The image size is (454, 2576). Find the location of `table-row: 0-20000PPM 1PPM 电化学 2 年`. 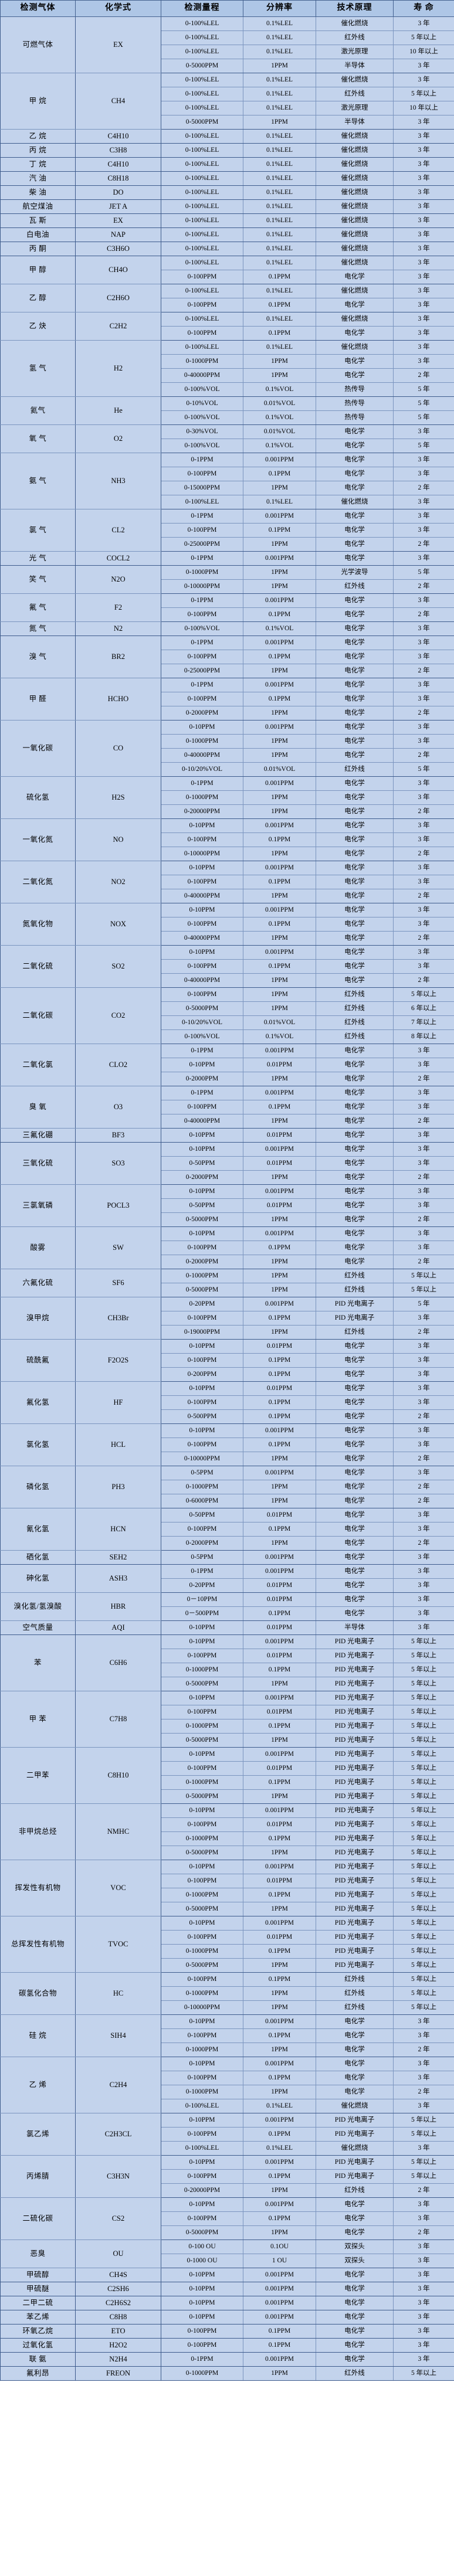

table-row: 0-20000PPM 1PPM 电化学 2 年 is located at coordinates (227, 812).